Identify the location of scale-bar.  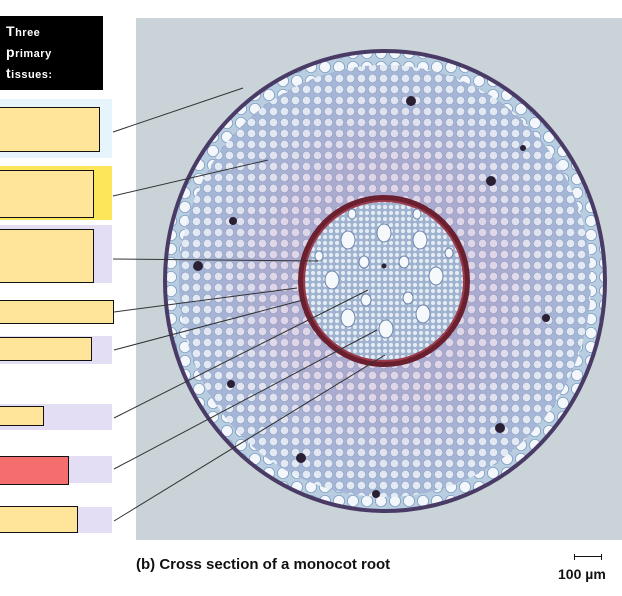
(588, 557).